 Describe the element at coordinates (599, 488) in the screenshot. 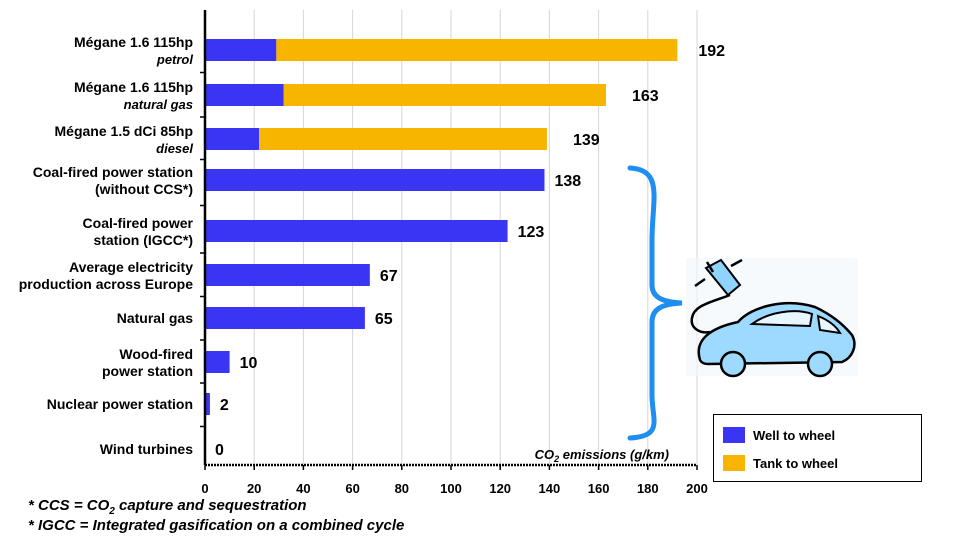

I see `x-tick-label: 160` at that location.